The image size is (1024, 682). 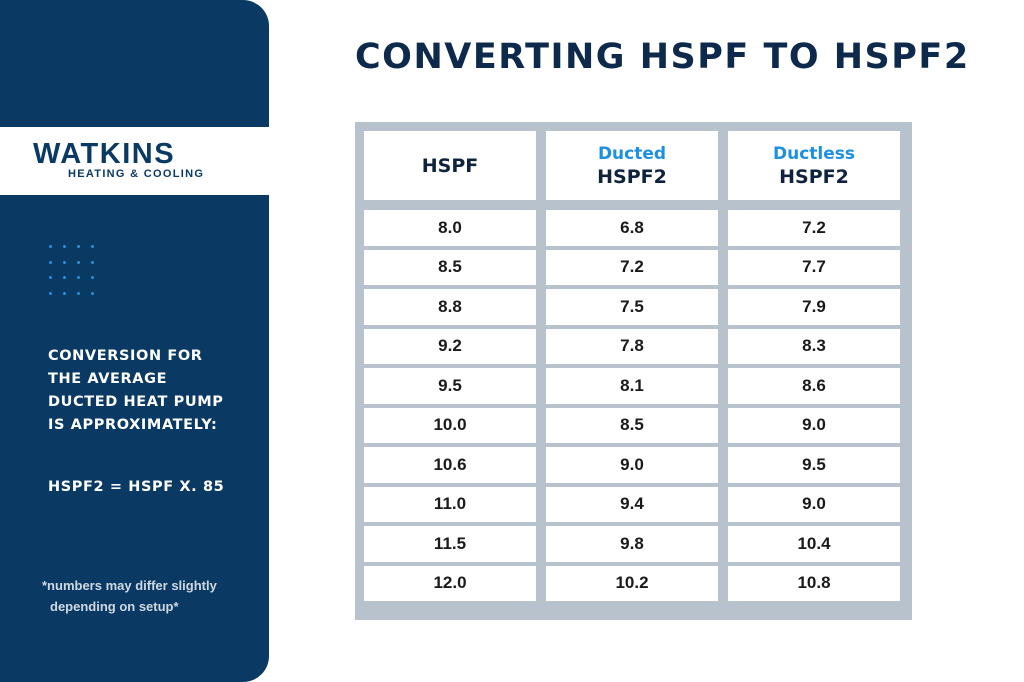 I want to click on description-line: IS APPROXIMATELY:, so click(x=133, y=425).